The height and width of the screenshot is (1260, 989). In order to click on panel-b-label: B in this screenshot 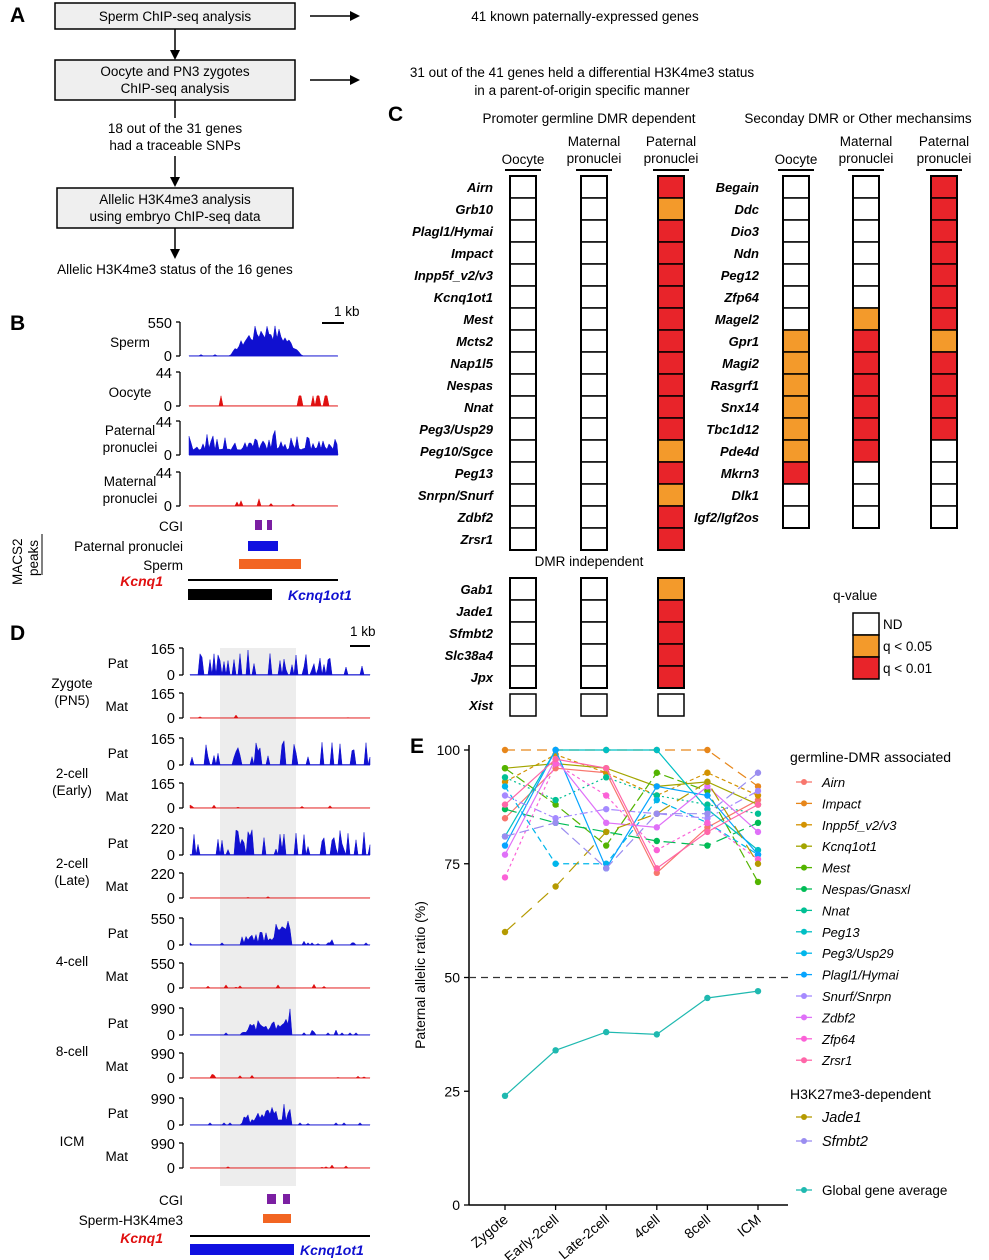, I will do `click(17, 323)`.